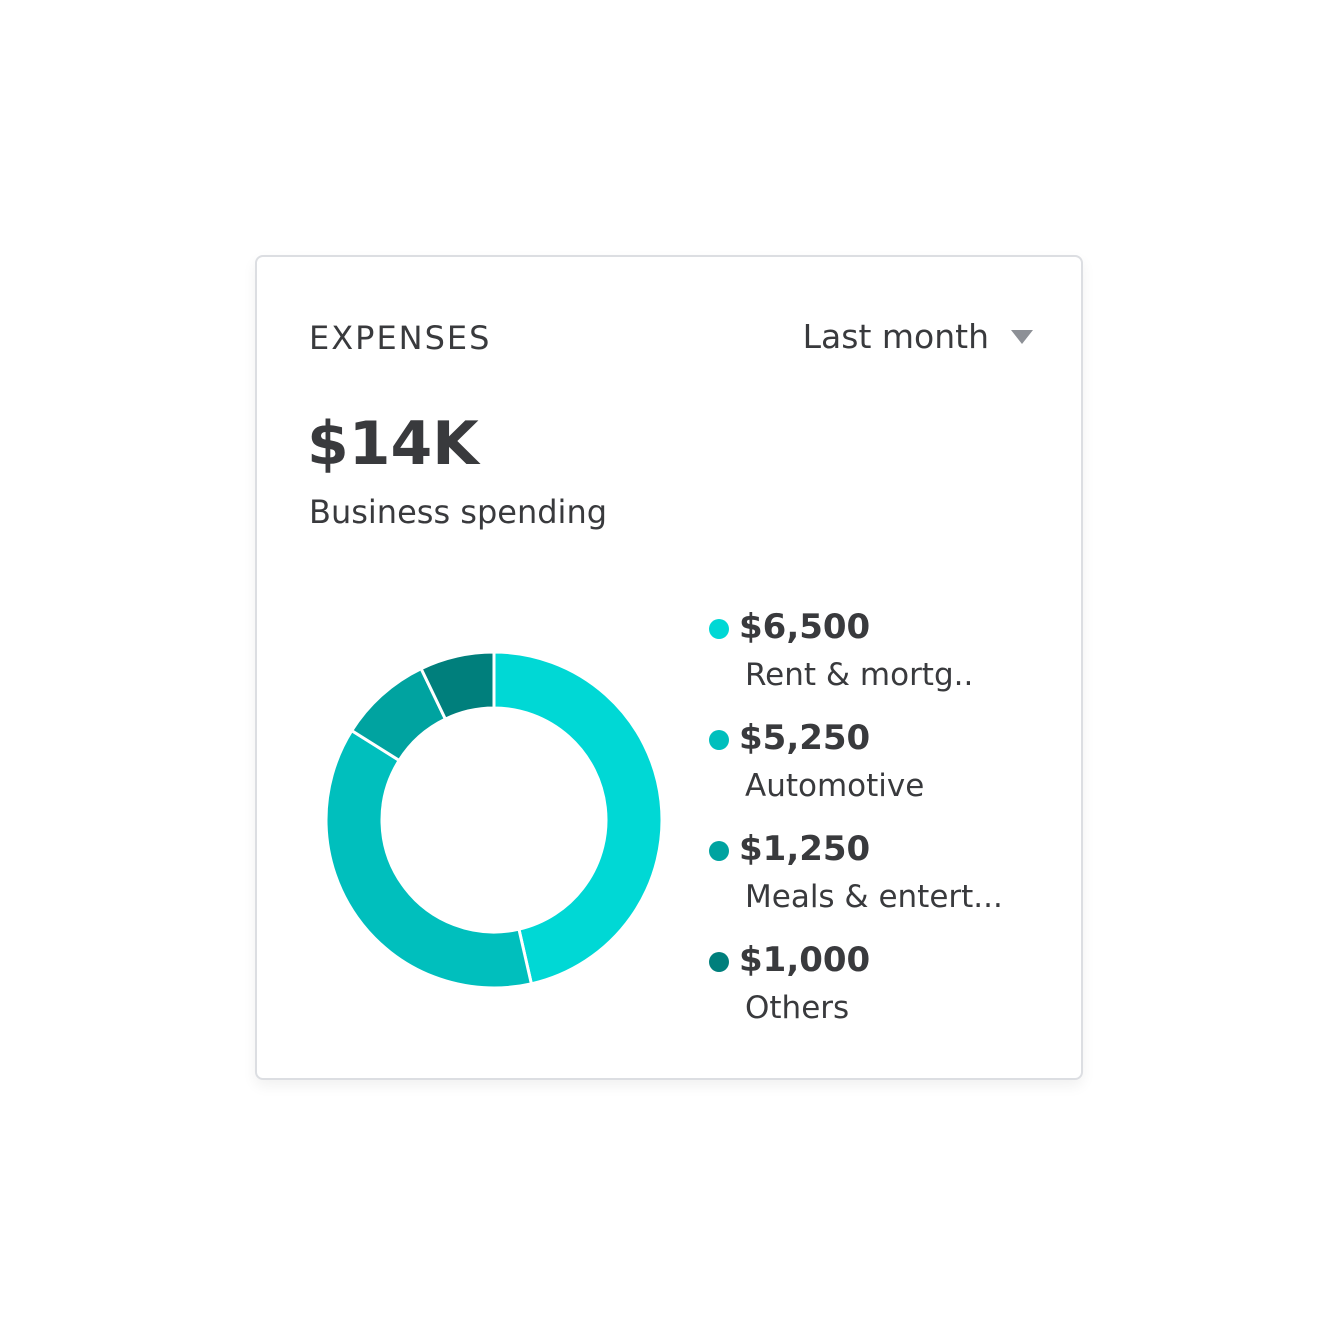 Image resolution: width=1340 pixels, height=1340 pixels. What do you see at coordinates (835, 786) in the screenshot?
I see `legend-label: Automotive` at bounding box center [835, 786].